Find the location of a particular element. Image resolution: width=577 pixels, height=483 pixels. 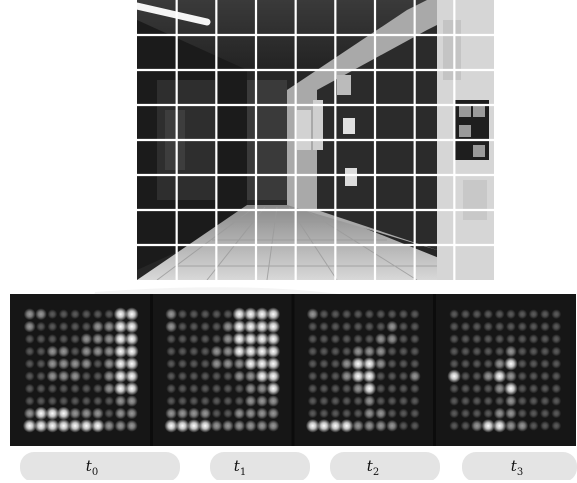

time-label-t2: t2 is located at coordinates (373, 467).